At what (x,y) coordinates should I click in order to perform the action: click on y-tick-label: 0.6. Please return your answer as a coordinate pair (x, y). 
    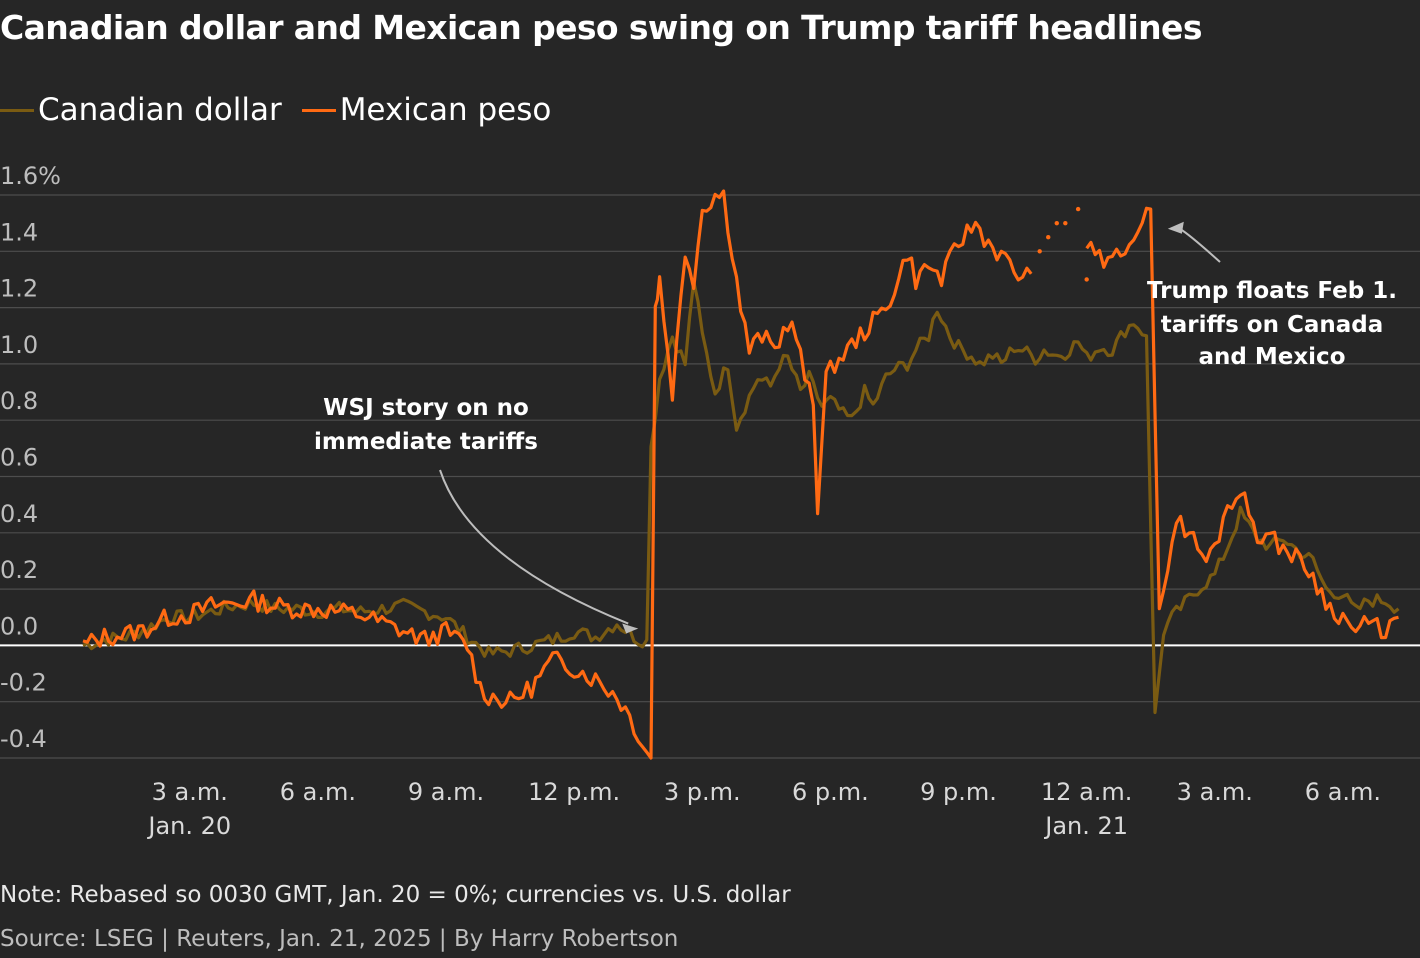
    Looking at the image, I should click on (19, 458).